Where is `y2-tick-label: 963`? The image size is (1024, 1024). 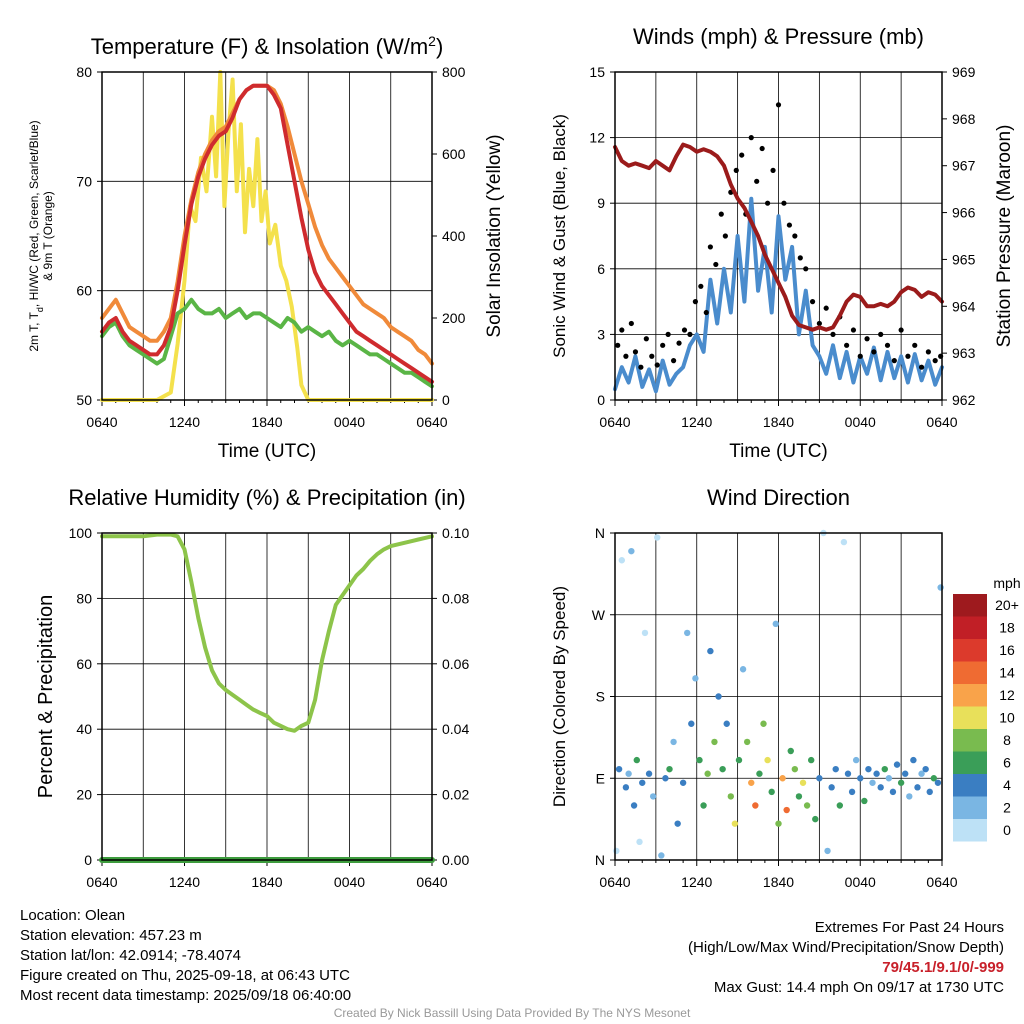
y2-tick-label: 963 is located at coordinates (964, 353).